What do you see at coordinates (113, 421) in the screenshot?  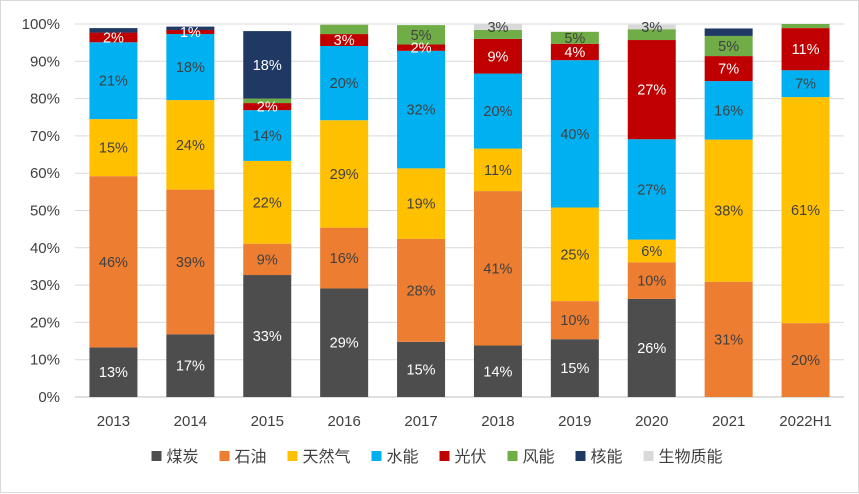 I see `x-tick-label: 2013` at bounding box center [113, 421].